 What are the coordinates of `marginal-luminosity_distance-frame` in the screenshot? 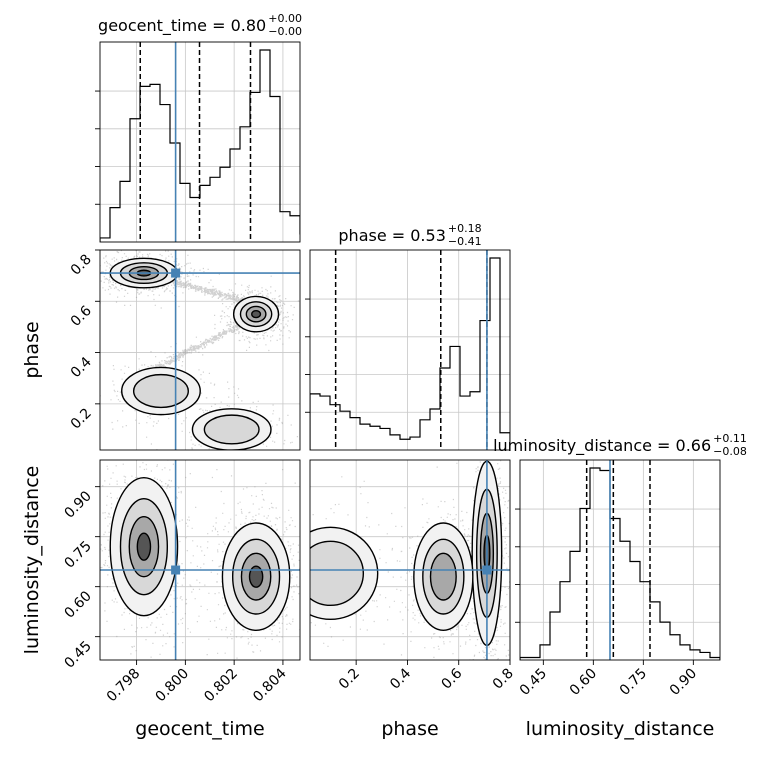 It's located at (620, 560).